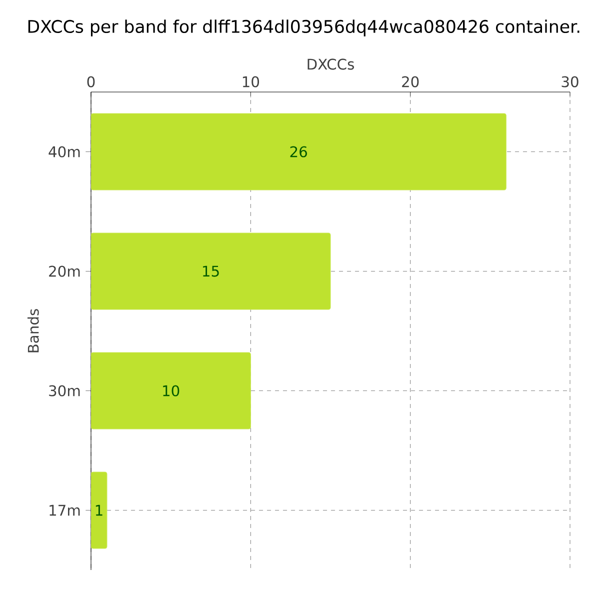 This screenshot has height=600, width=600. I want to click on x-tick-label: 30, so click(570, 82).